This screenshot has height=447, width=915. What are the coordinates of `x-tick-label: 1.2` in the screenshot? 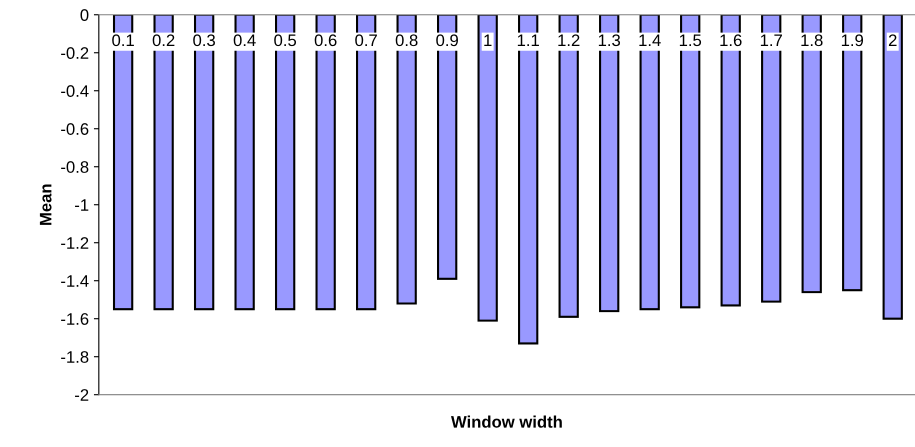 It's located at (569, 40).